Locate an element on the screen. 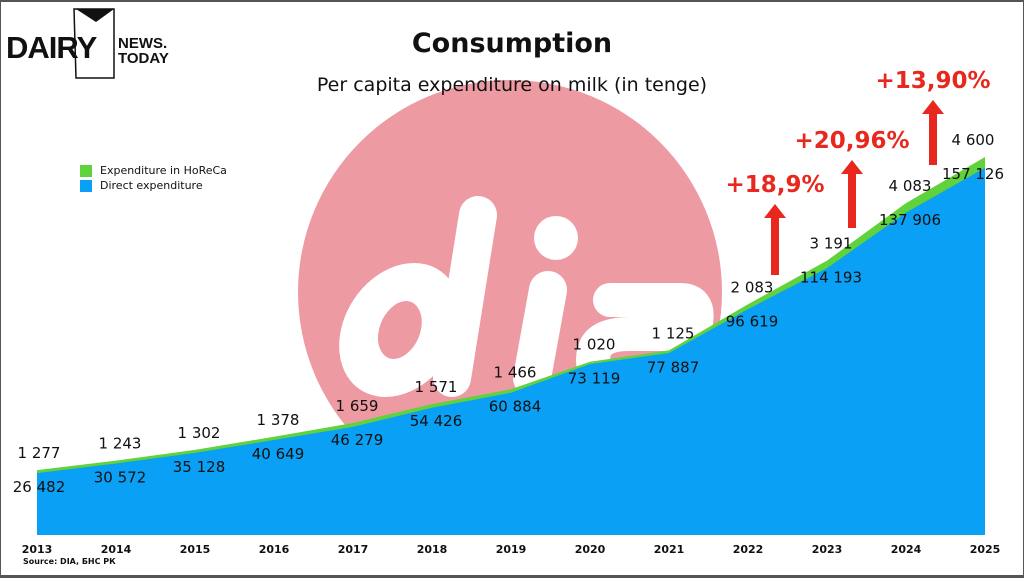 Image resolution: width=1024 pixels, height=578 pixels. direct-value-label: 73 119 is located at coordinates (594, 379).